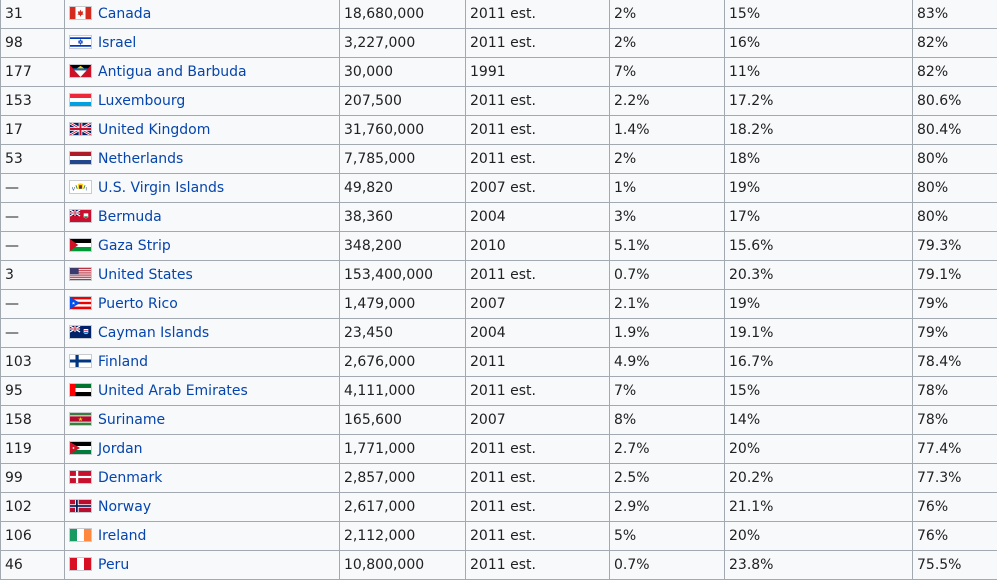 The width and height of the screenshot is (997, 581). What do you see at coordinates (154, 130) in the screenshot?
I see `country-link: United Kingdom` at bounding box center [154, 130].